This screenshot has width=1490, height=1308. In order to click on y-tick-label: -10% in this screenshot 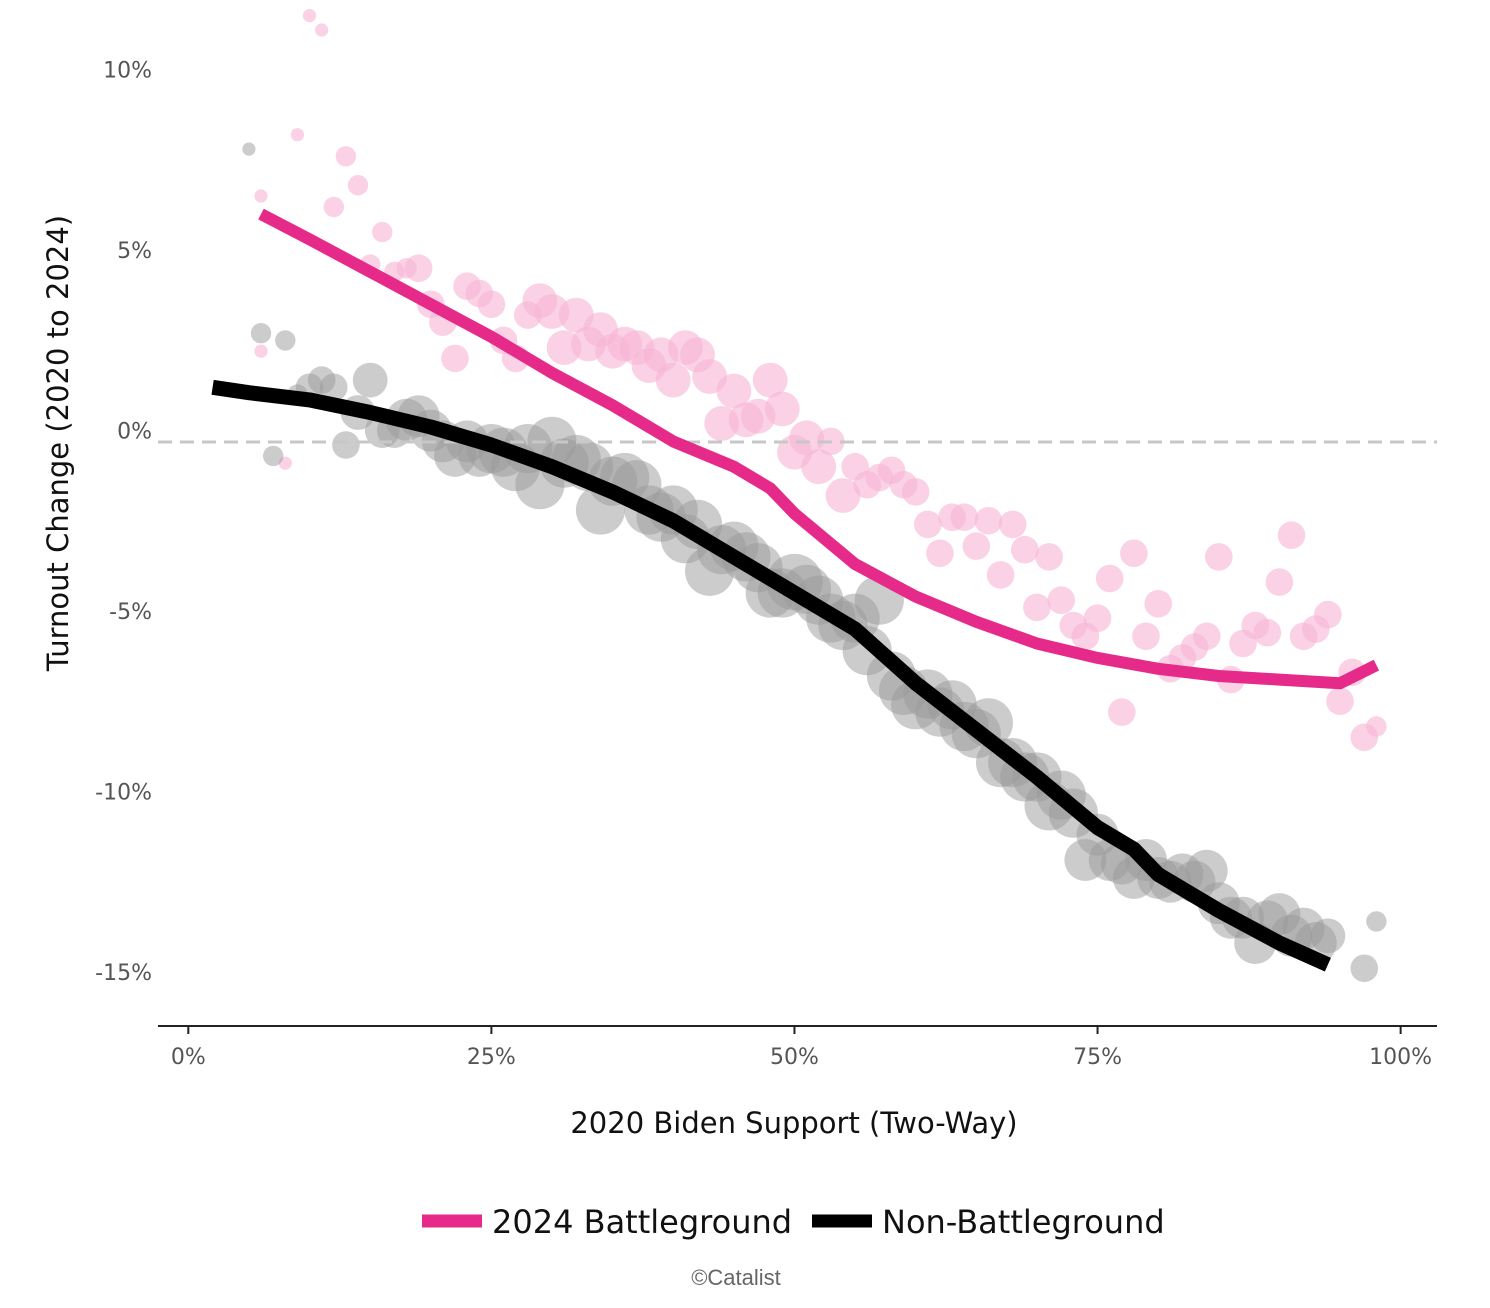, I will do `click(123, 792)`.